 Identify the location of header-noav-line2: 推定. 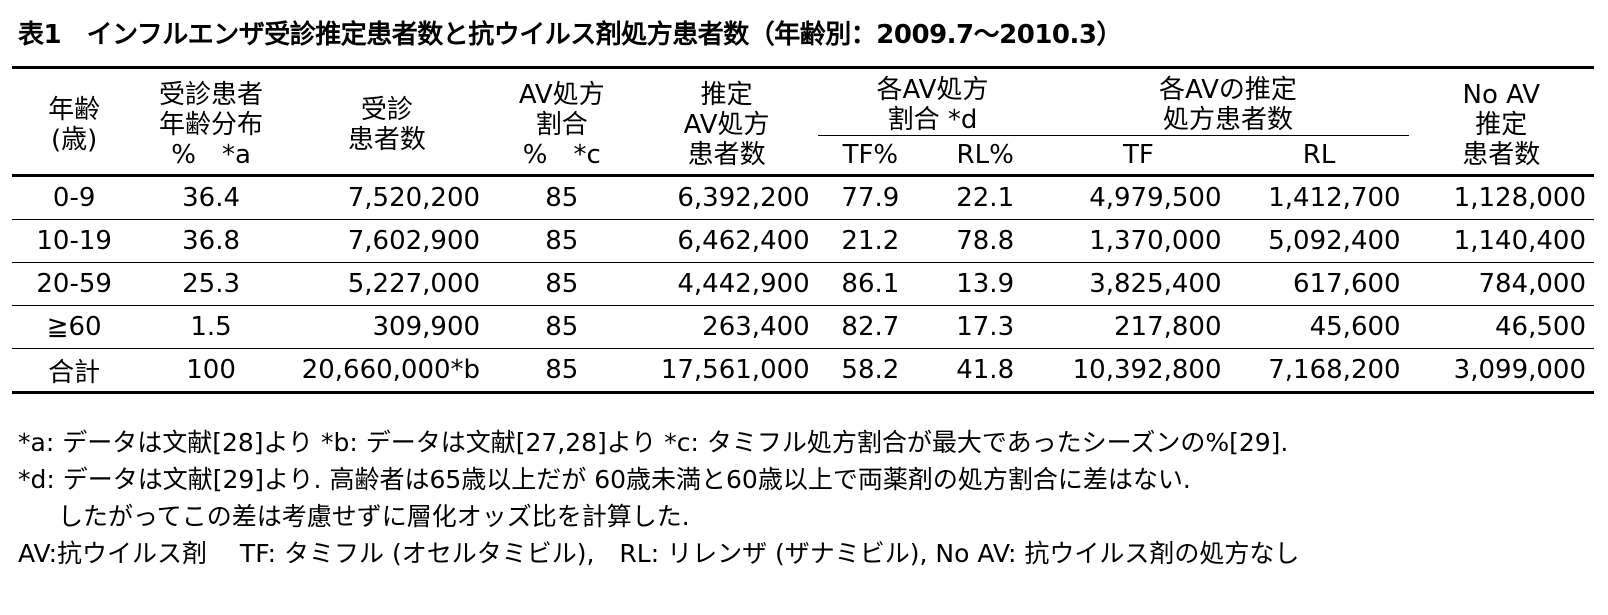
(1501, 124).